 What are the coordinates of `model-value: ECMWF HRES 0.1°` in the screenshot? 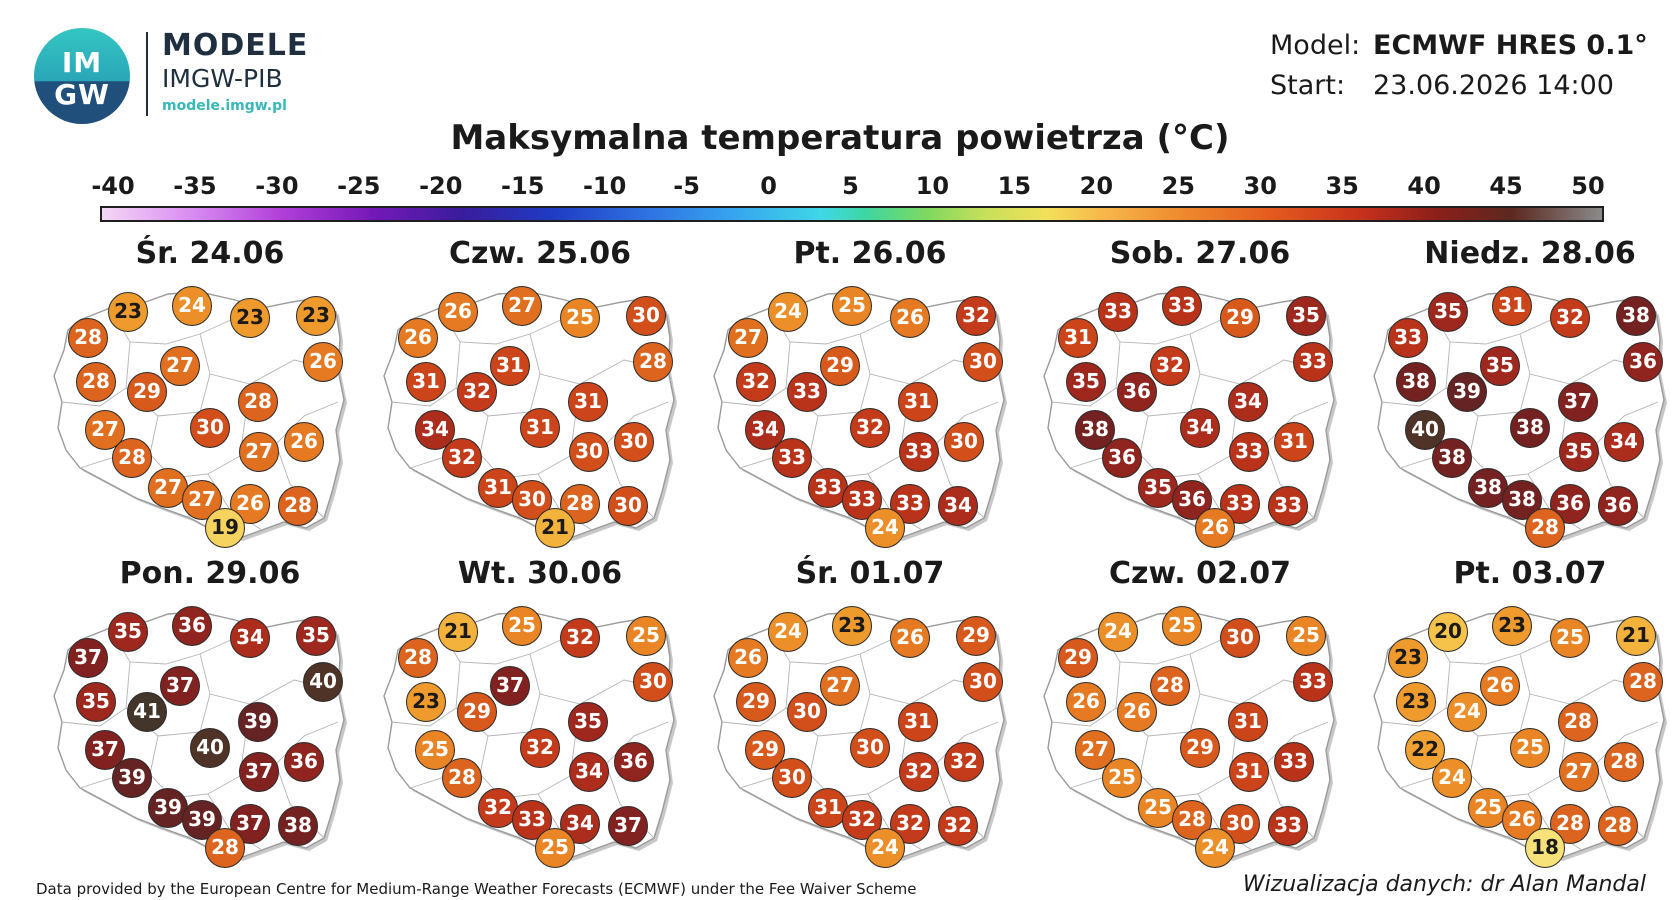 It's located at (1510, 45).